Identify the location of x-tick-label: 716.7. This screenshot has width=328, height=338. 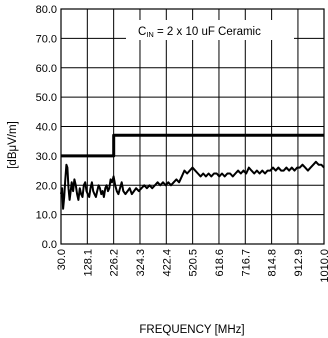
(246, 263).